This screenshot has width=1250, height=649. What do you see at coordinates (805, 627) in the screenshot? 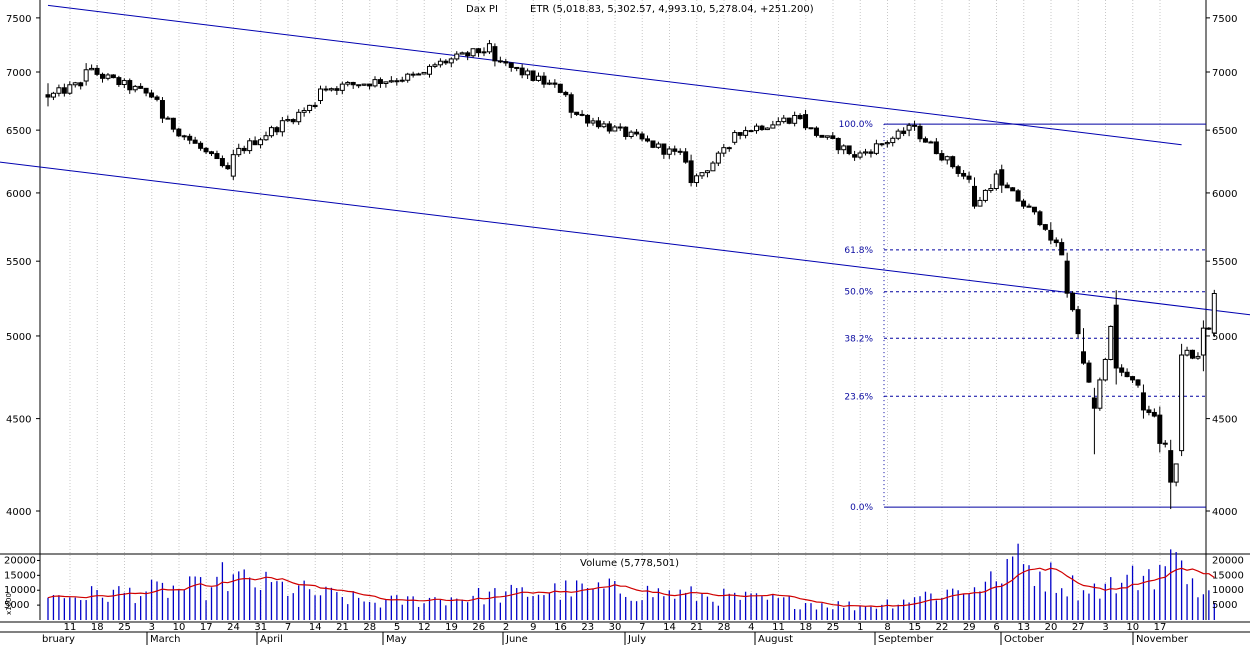
I see `date-tick-label: 18` at bounding box center [805, 627].